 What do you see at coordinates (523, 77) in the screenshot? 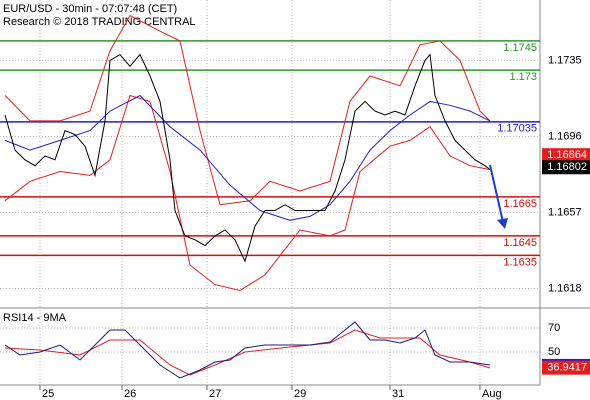
I see `level-label: 1.173` at bounding box center [523, 77].